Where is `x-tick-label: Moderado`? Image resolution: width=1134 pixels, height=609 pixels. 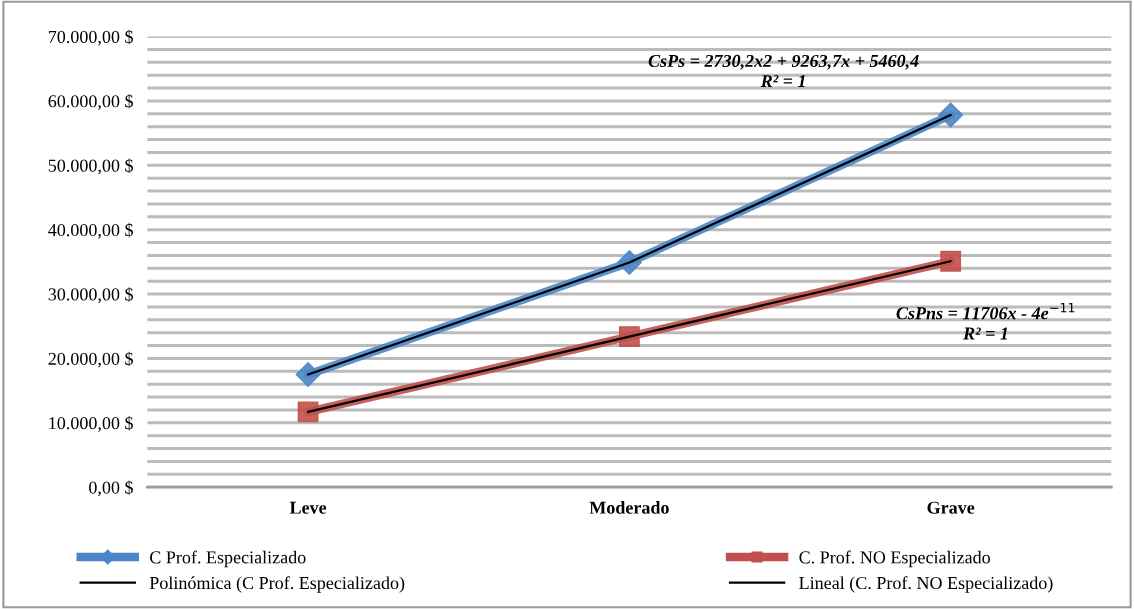
x-tick-label: Moderado is located at coordinates (629, 507).